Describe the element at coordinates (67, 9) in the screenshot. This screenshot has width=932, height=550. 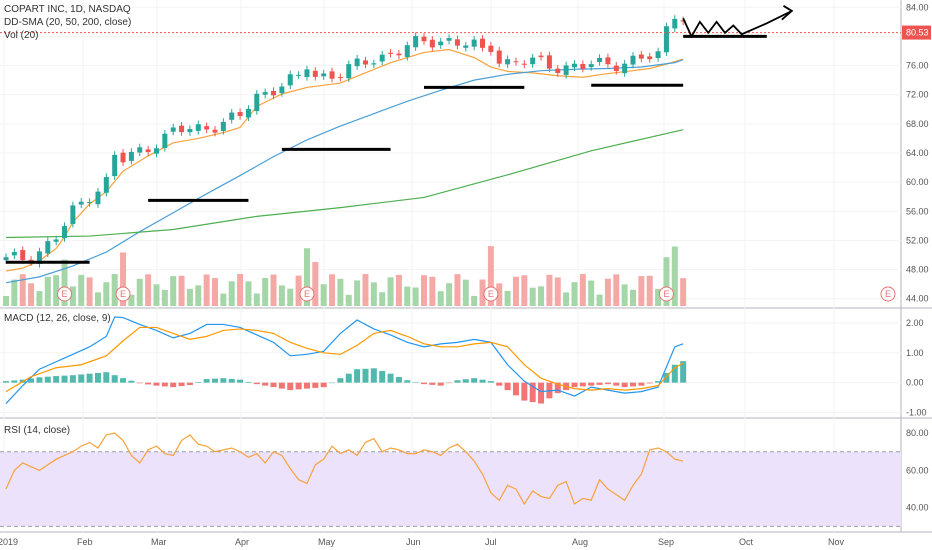
I see `symbol-title: COPART INC, 1D, NASDAQ` at that location.